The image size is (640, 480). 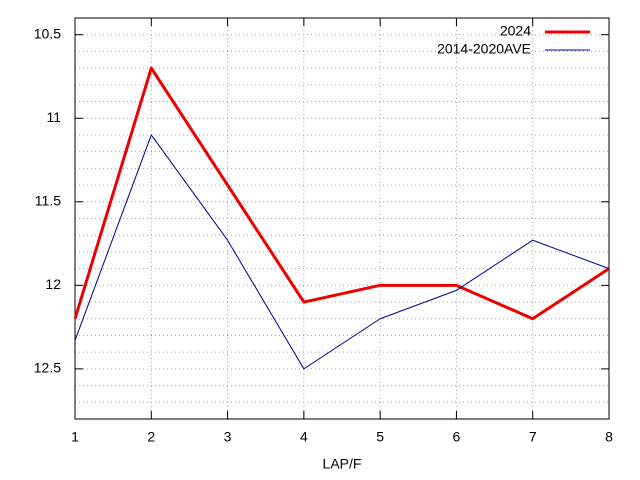 What do you see at coordinates (75, 437) in the screenshot?
I see `x-tick-label: 1` at bounding box center [75, 437].